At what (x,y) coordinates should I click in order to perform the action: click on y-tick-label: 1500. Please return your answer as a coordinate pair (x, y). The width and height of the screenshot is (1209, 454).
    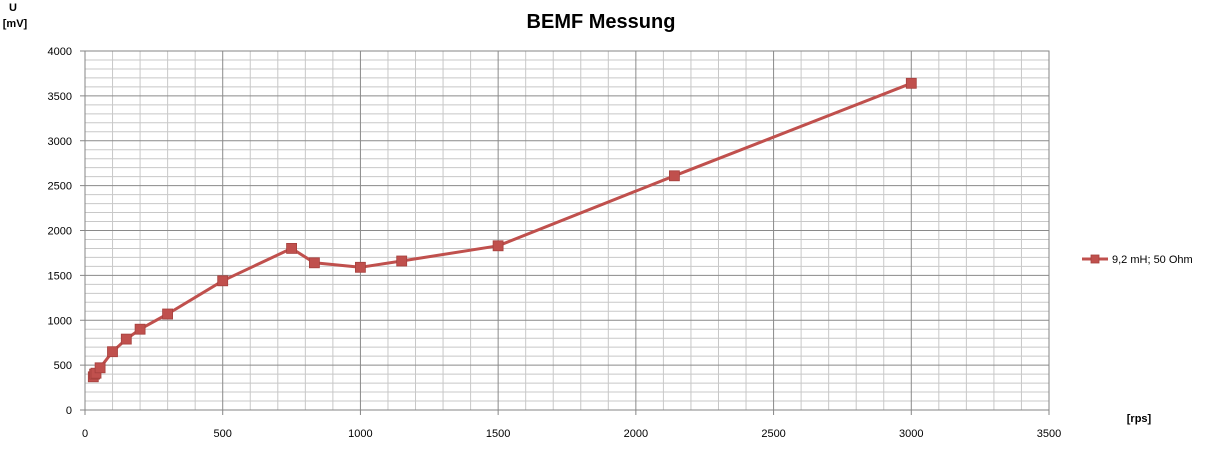
    Looking at the image, I should click on (60, 276).